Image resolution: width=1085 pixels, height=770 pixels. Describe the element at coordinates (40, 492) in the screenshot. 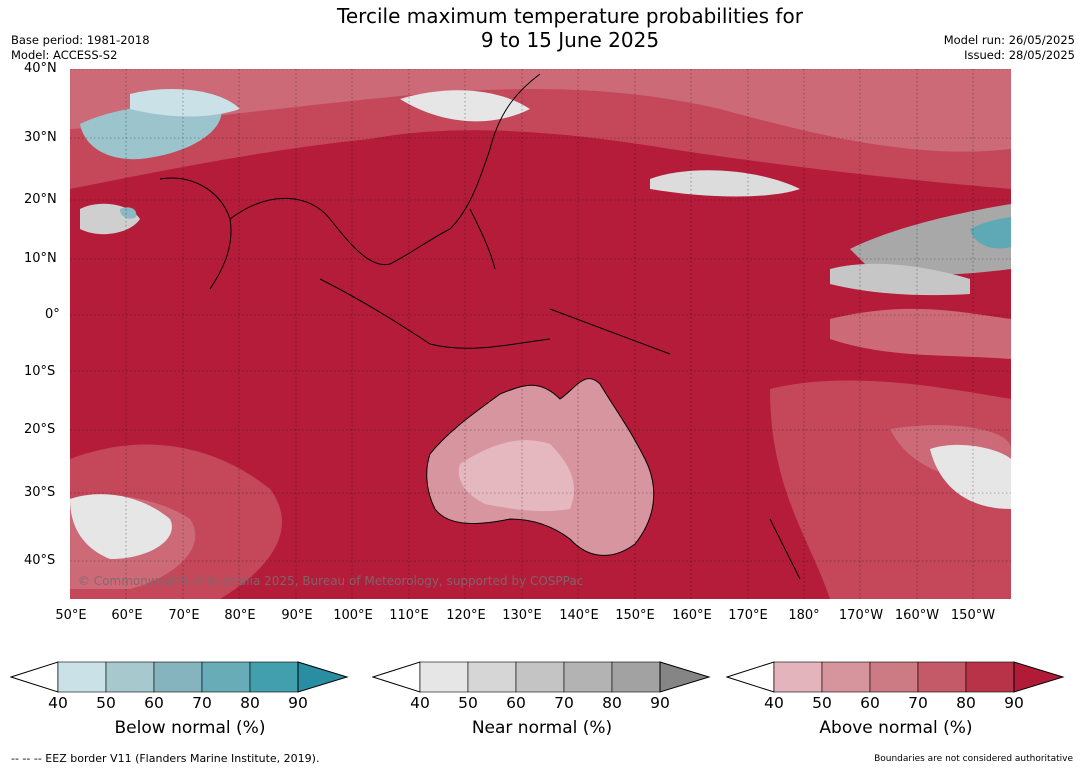

I see `lat-label: 30°S` at that location.